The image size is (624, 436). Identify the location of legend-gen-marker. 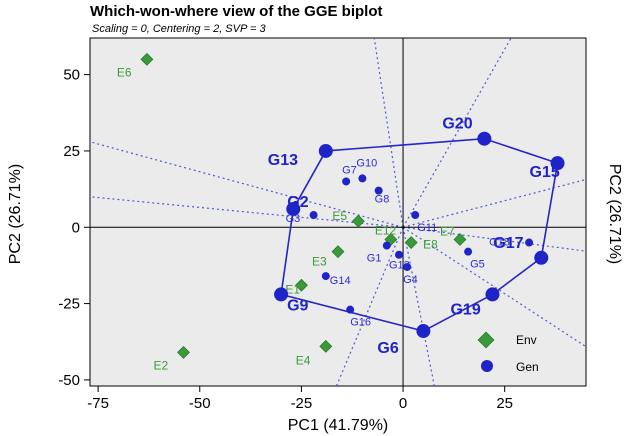
(487, 366).